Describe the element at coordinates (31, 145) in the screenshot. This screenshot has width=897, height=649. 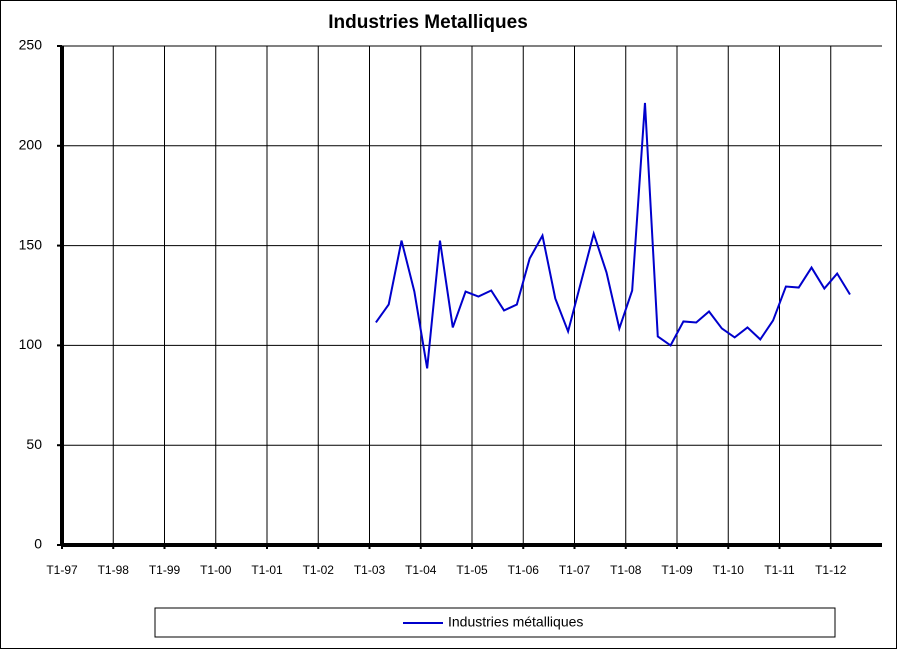
I see `y-tick-label: 200` at that location.